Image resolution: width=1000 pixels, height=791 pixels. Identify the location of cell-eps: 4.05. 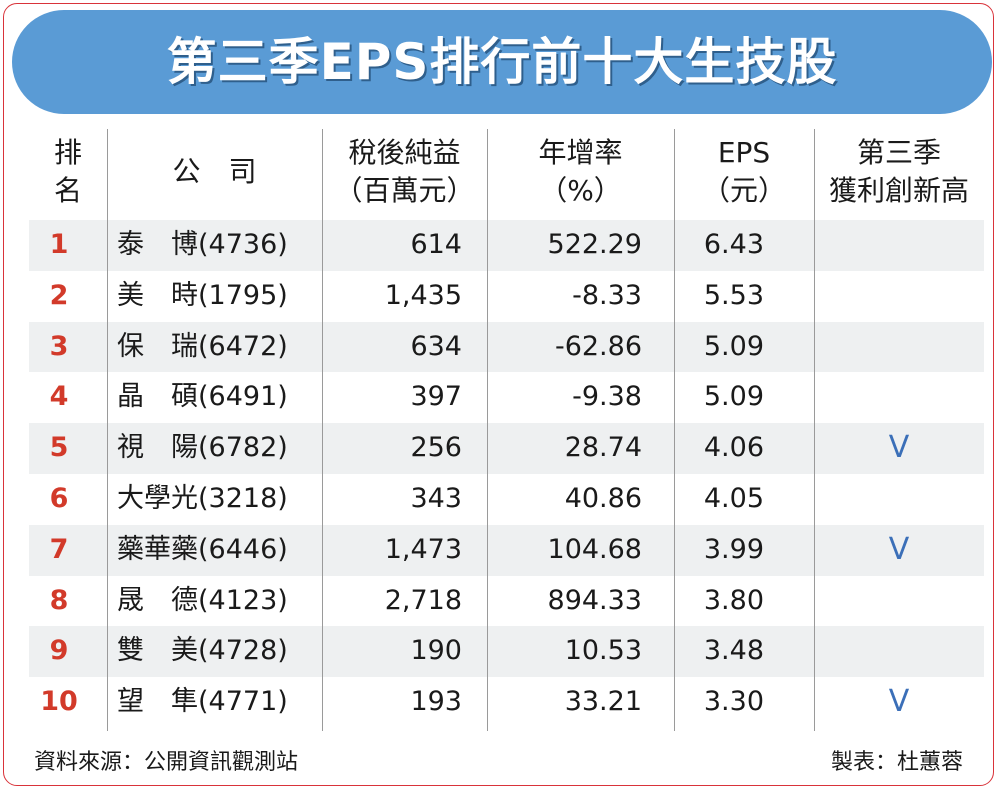
(733, 498).